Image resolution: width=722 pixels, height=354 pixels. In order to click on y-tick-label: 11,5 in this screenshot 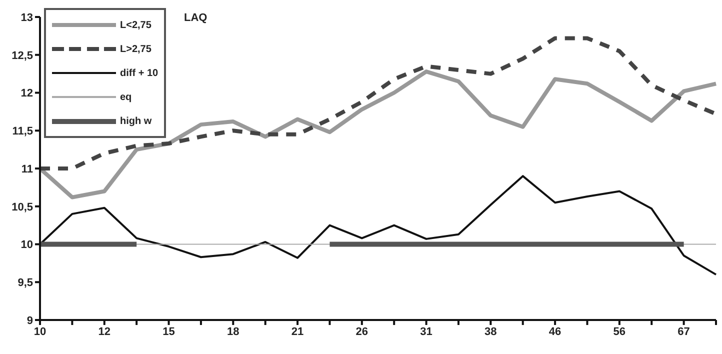, I will do `click(22, 132)`.